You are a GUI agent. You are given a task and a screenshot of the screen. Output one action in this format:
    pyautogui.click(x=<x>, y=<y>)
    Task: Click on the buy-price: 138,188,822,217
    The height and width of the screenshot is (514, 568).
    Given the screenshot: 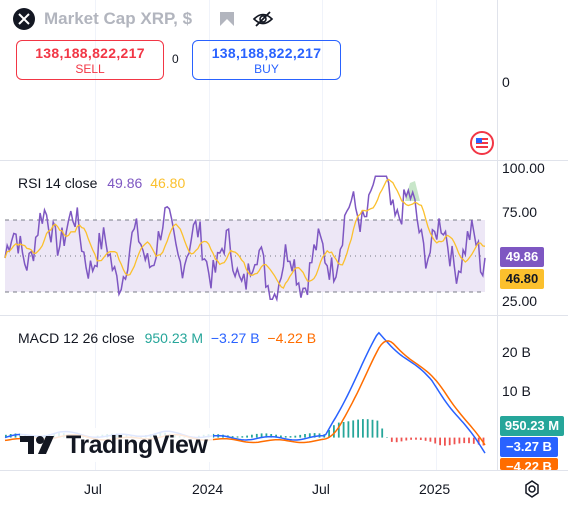 What is the action you would take?
    pyautogui.click(x=266, y=53)
    